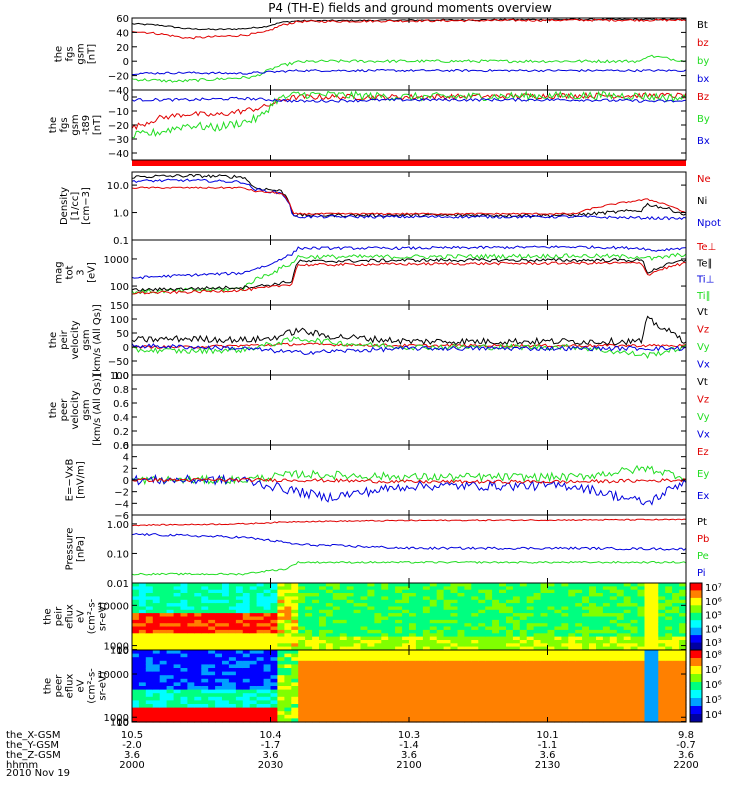 This screenshot has width=750, height=800. I want to click on legend-item: Ey, so click(703, 474).